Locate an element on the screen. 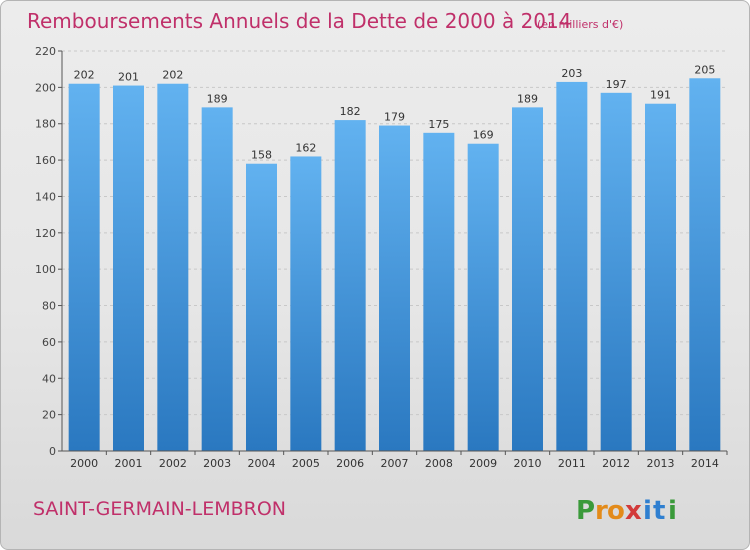 This screenshot has height=550, width=750. x-tick-label: 2006 is located at coordinates (350, 463).